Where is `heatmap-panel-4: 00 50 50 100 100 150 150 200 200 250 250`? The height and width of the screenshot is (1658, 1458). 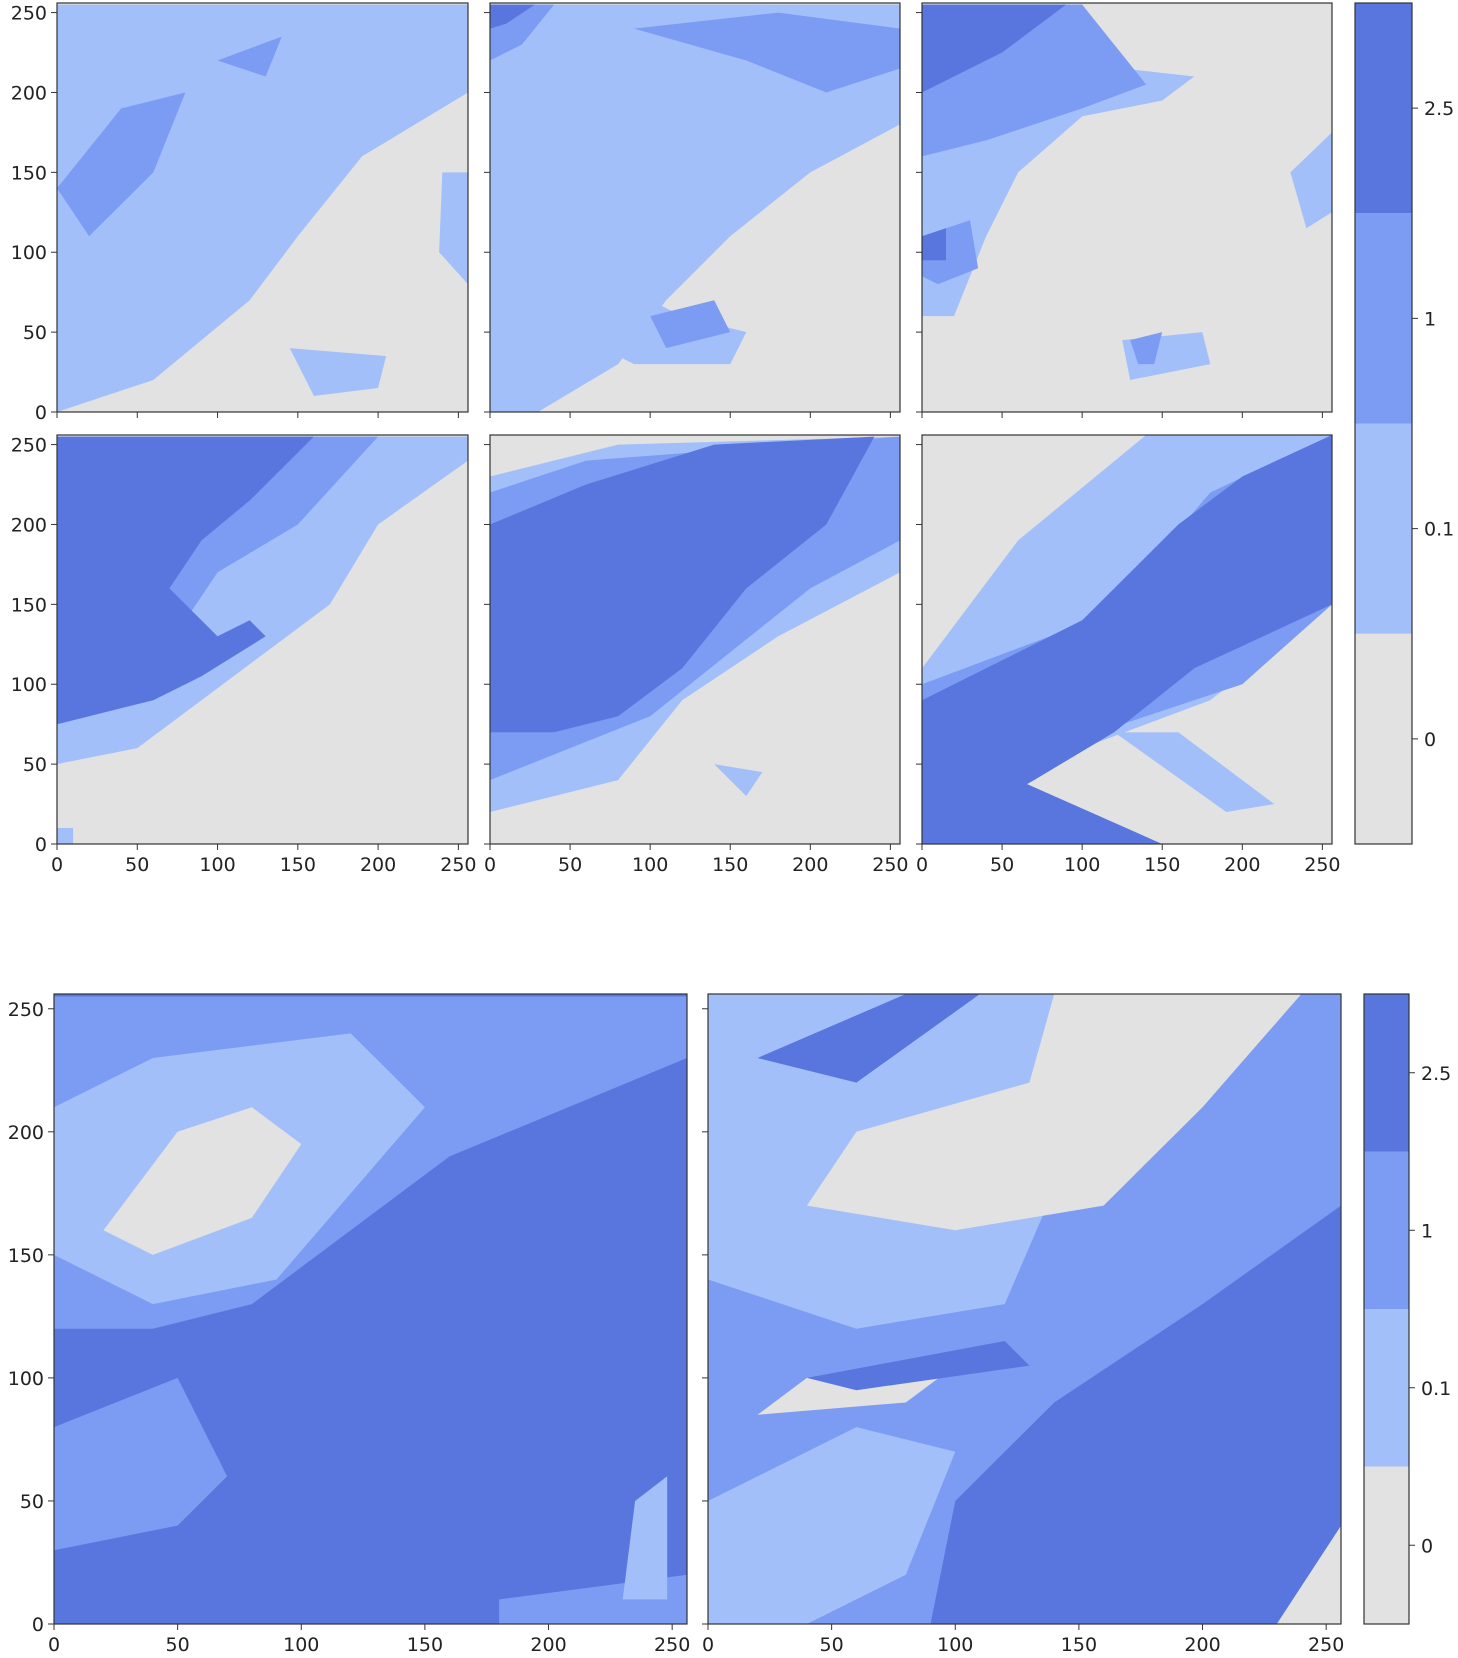 heatmap-panel-4: 00 50 50 100 100 150 150 200 200 250 250 is located at coordinates (244, 655).